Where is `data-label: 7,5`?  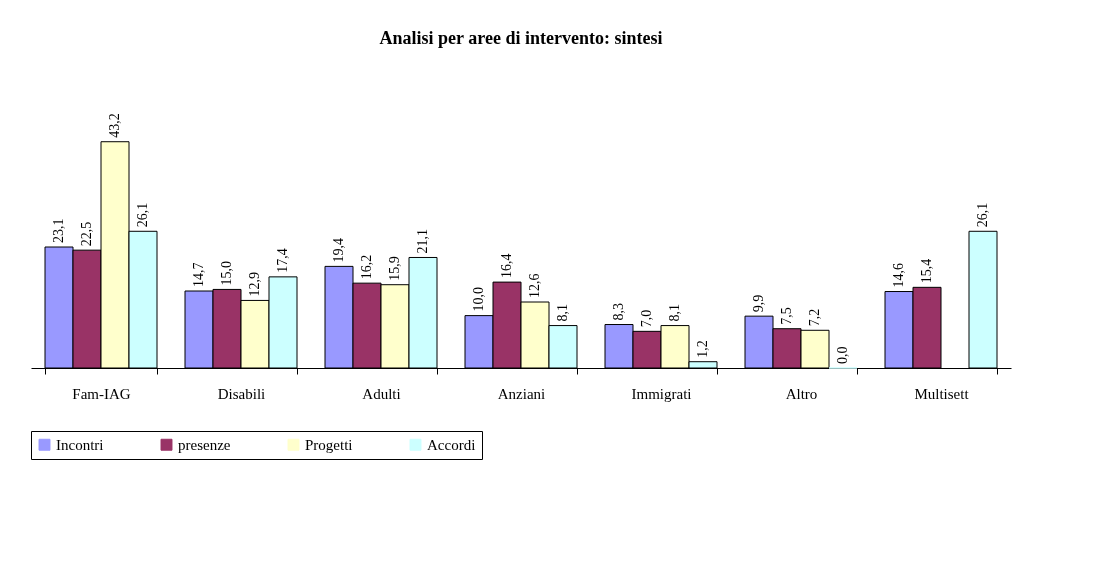 data-label: 7,5 is located at coordinates (786, 316).